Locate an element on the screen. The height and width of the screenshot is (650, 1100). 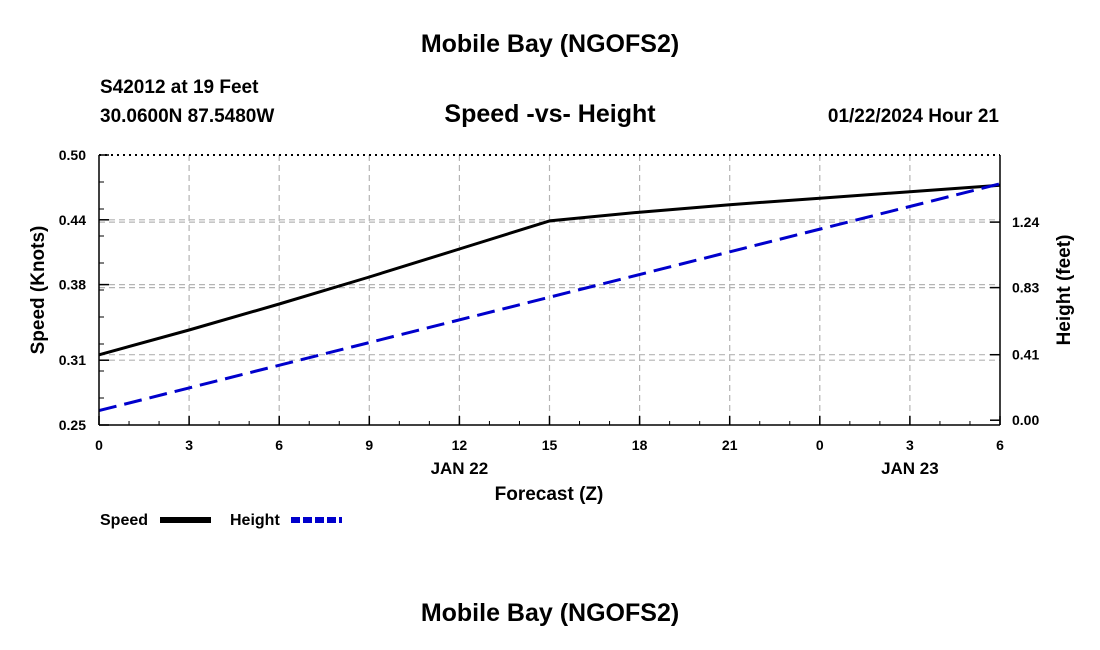
date-label: JAN 22 is located at coordinates (460, 468).